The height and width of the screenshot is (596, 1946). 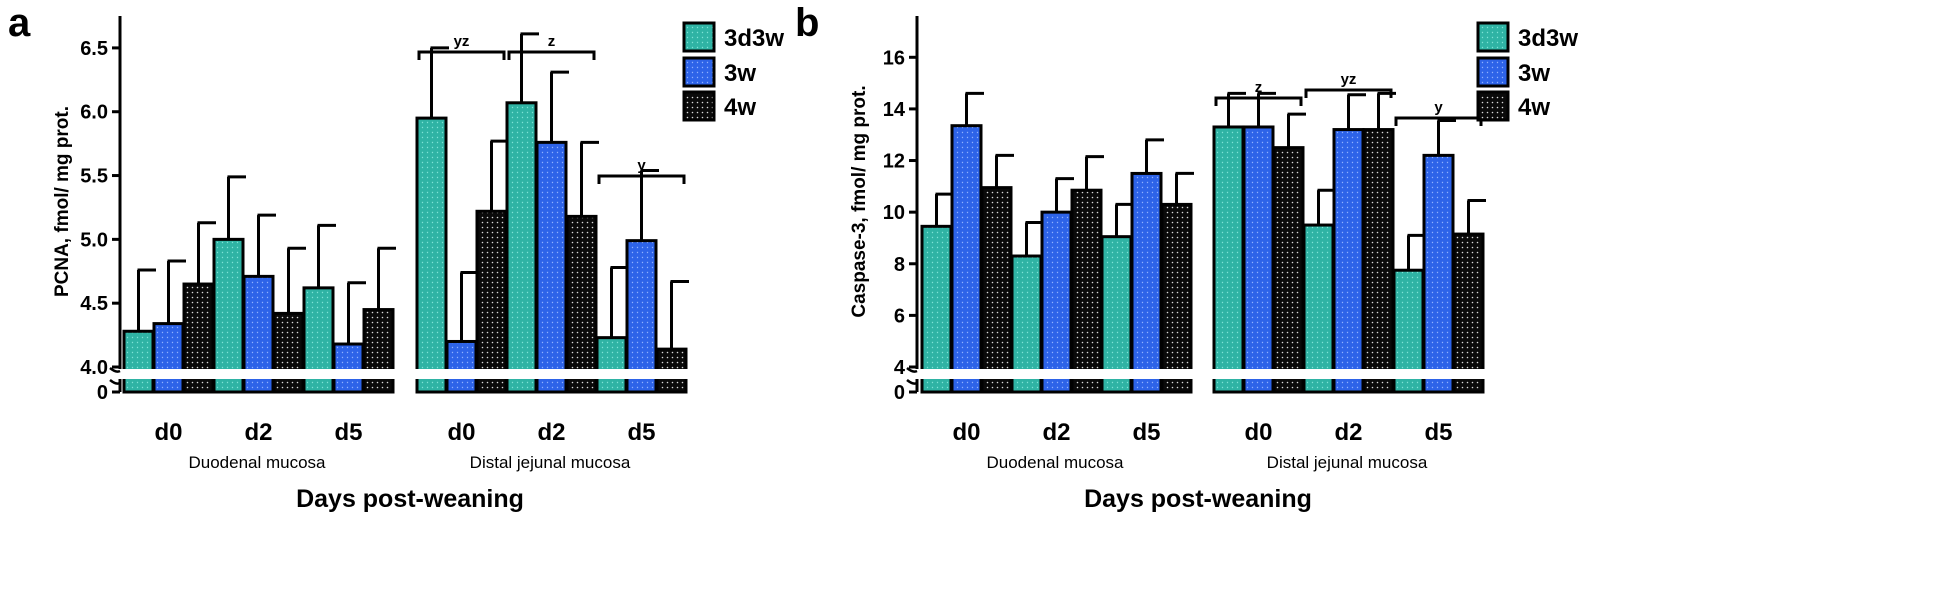 What do you see at coordinates (900, 368) in the screenshot?
I see `y-tick-label: 4` at bounding box center [900, 368].